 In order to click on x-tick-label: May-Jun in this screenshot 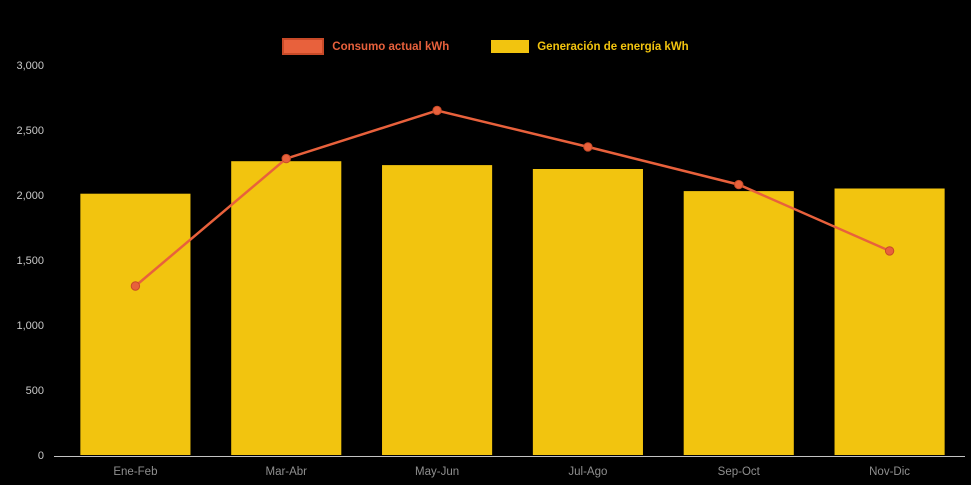, I will do `click(437, 472)`.